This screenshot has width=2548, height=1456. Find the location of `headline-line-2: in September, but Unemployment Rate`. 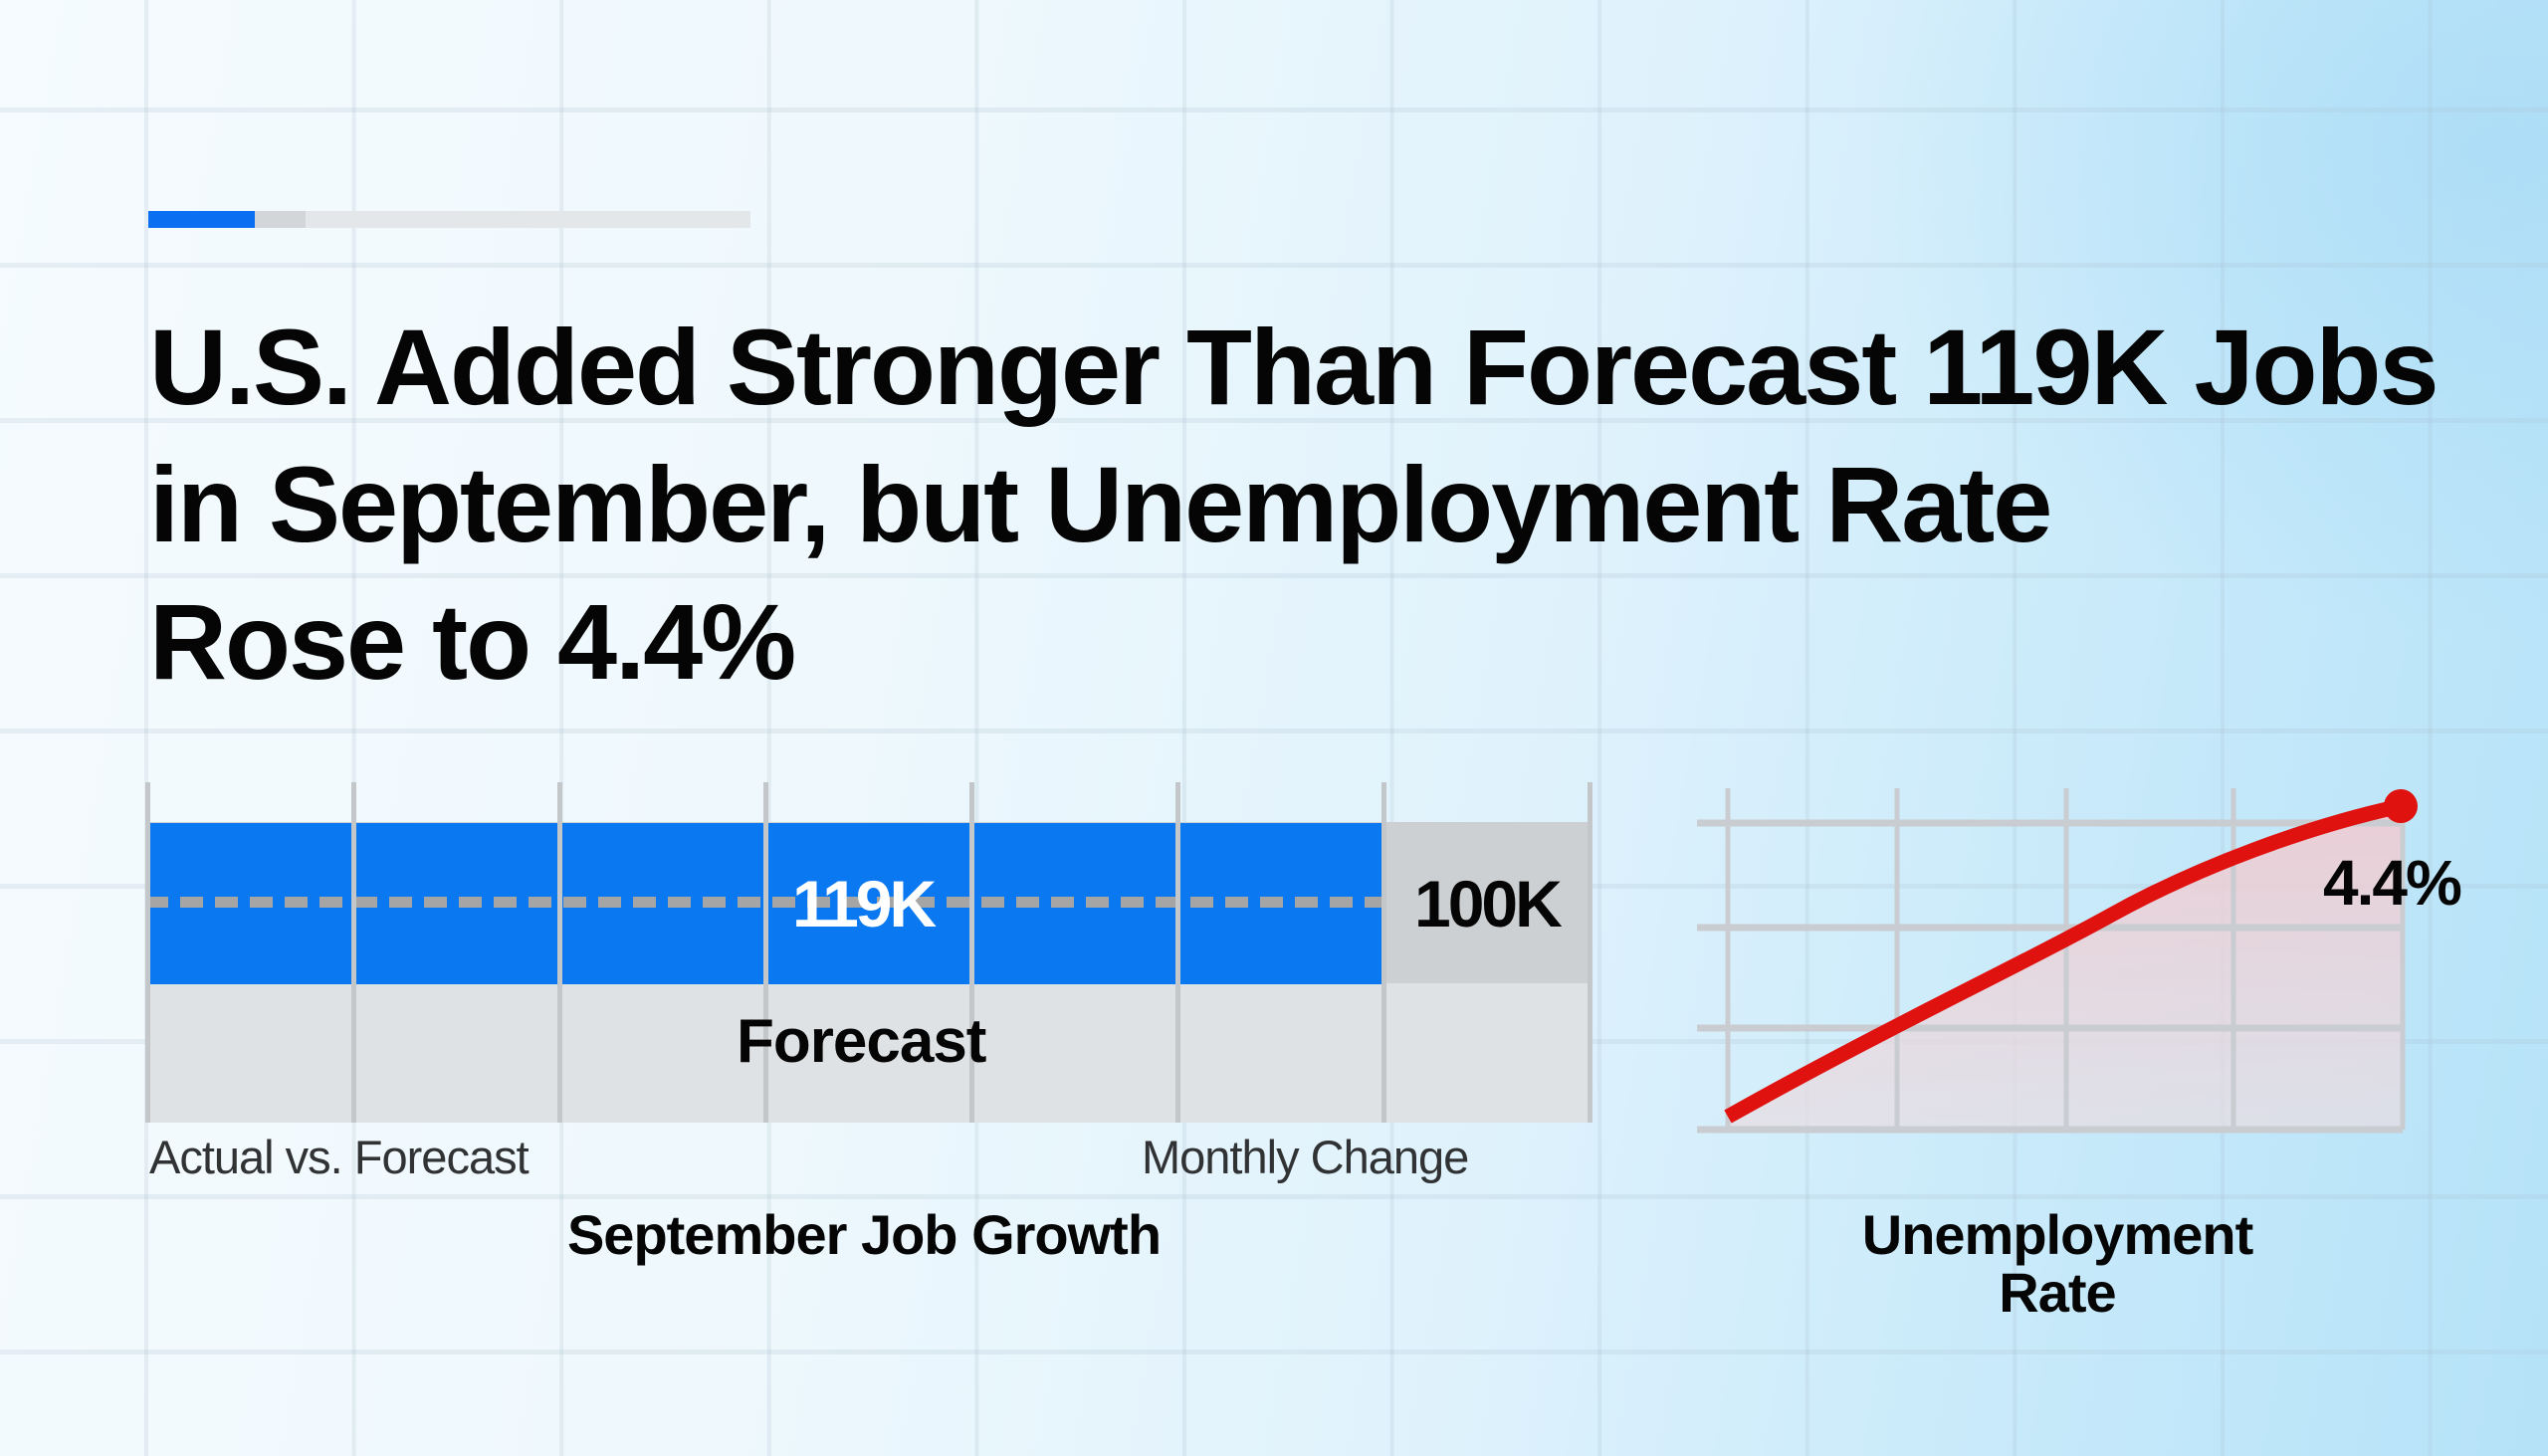

headline-line-2: in September, but Unemployment Rate is located at coordinates (1100, 504).